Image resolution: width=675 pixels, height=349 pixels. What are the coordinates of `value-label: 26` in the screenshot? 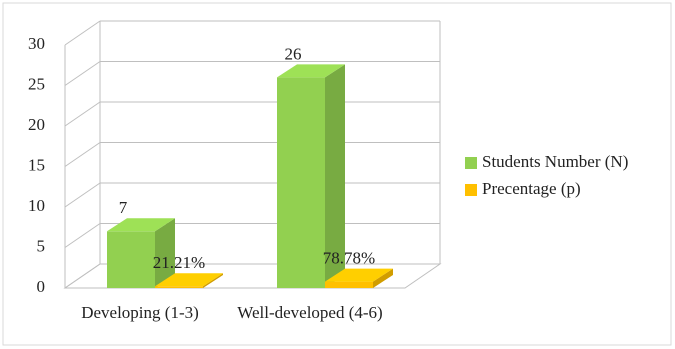 It's located at (293, 53).